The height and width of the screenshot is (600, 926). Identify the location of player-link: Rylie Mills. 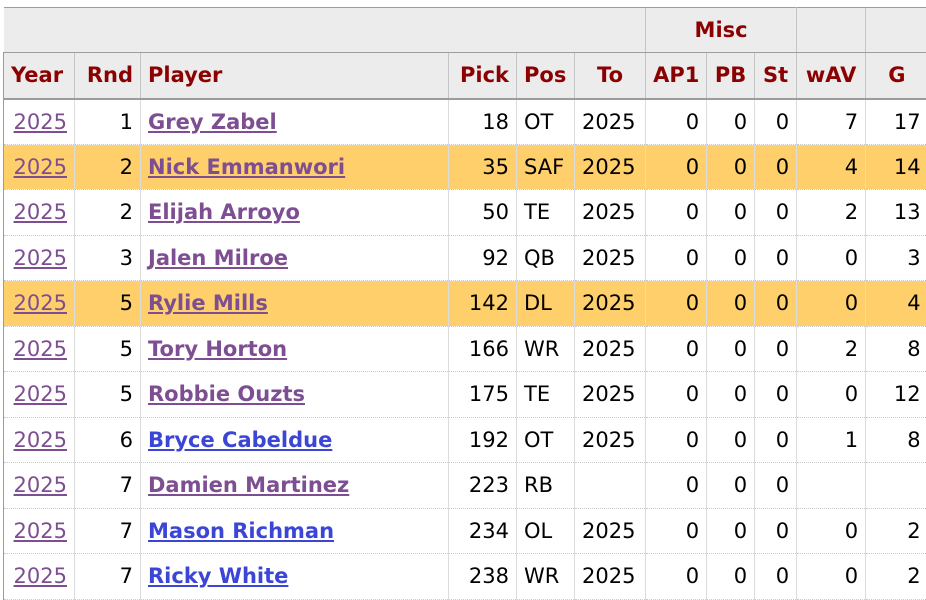
(208, 303).